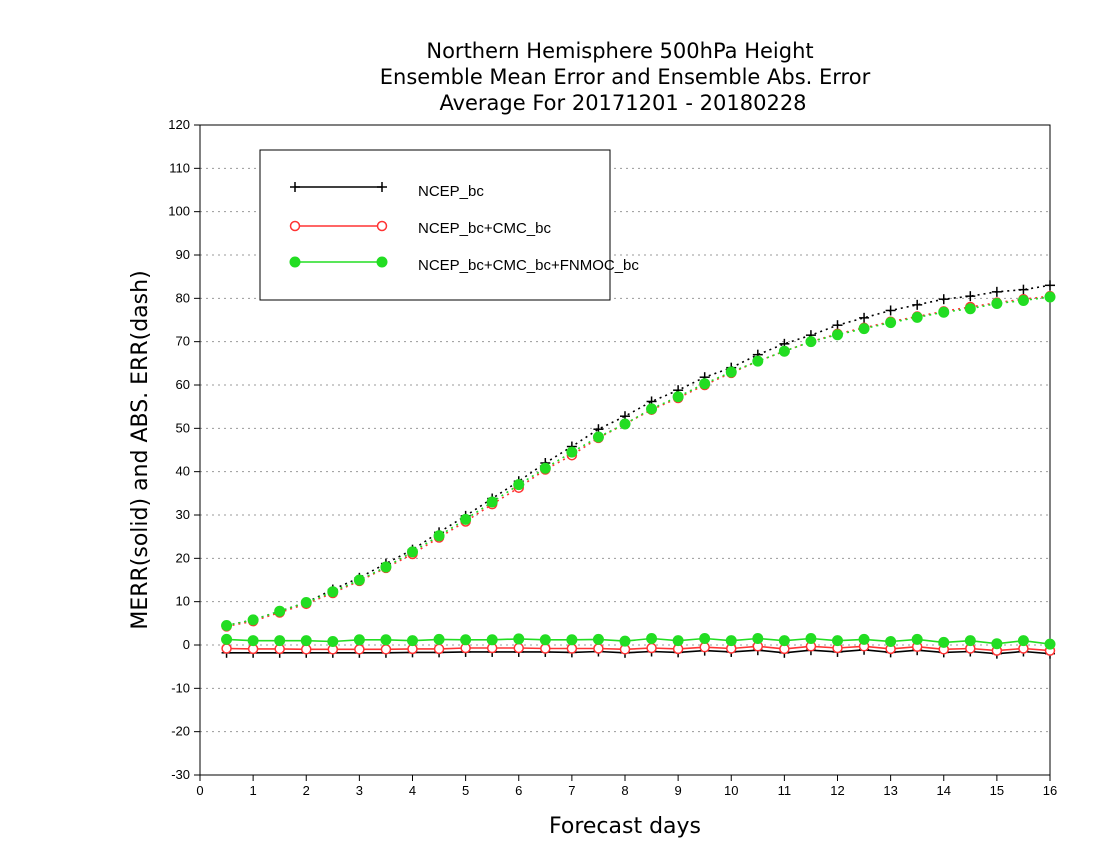 The image size is (1100, 850). I want to click on x-tick-label: 15, so click(997, 790).